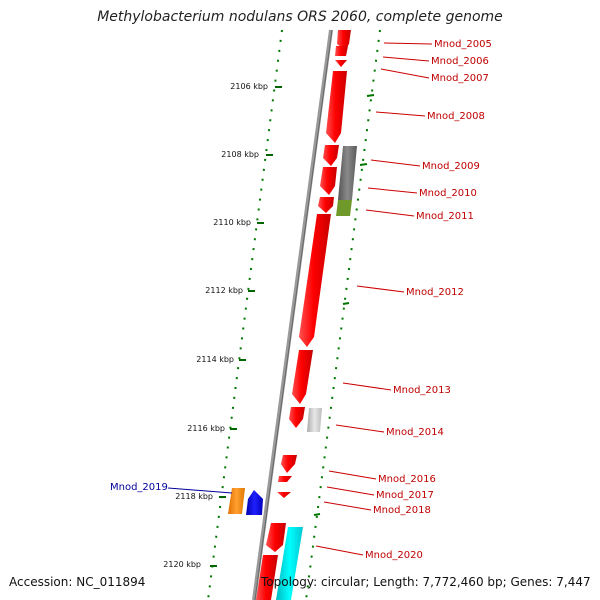  What do you see at coordinates (302, 377) in the screenshot?
I see `cds-mnod-2013` at bounding box center [302, 377].